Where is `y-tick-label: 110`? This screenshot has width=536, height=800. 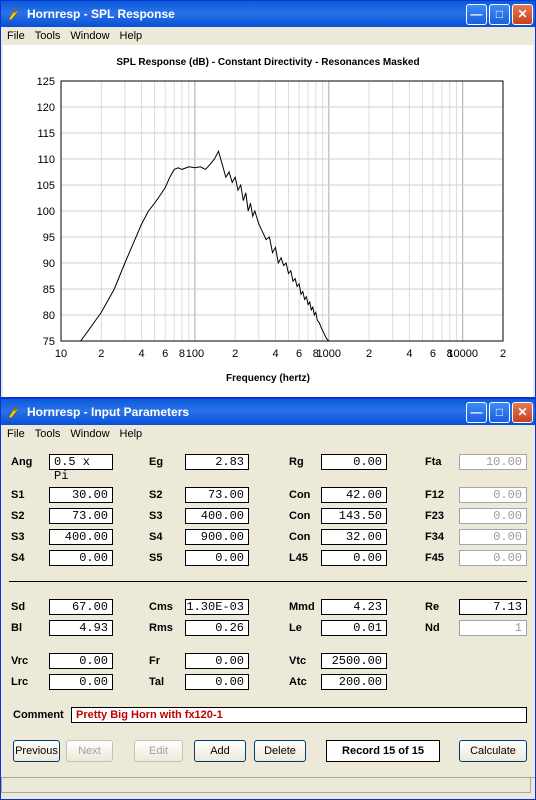
y-tick-label: 110 is located at coordinates (46, 160).